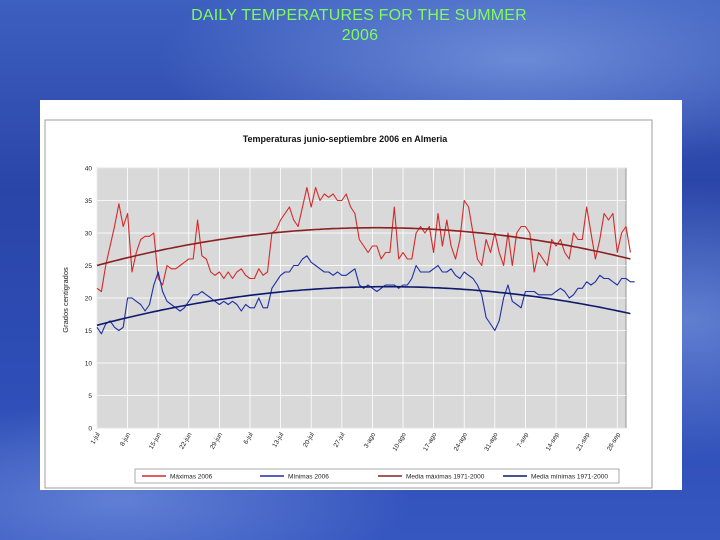 This screenshot has width=720, height=540. What do you see at coordinates (90, 396) in the screenshot?
I see `y-tick-label: 5` at bounding box center [90, 396].